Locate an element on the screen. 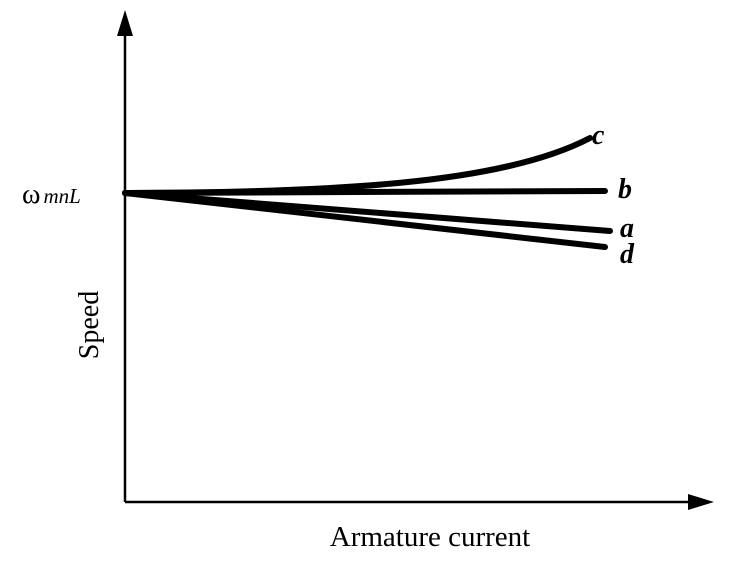 The height and width of the screenshot is (572, 750). curve-d is located at coordinates (365, 220).